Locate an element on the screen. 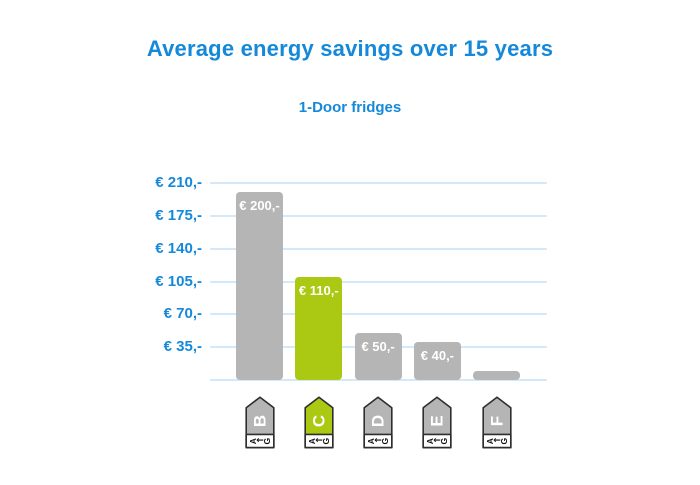 This screenshot has width=700, height=485. energy-class-letter: D is located at coordinates (378, 421).